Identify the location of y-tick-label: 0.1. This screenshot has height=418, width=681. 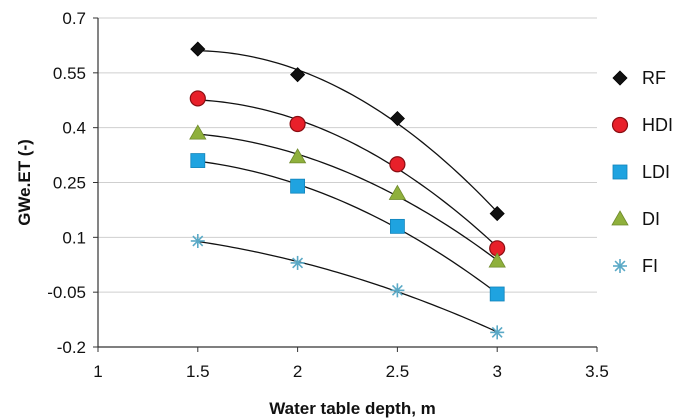
(74, 237).